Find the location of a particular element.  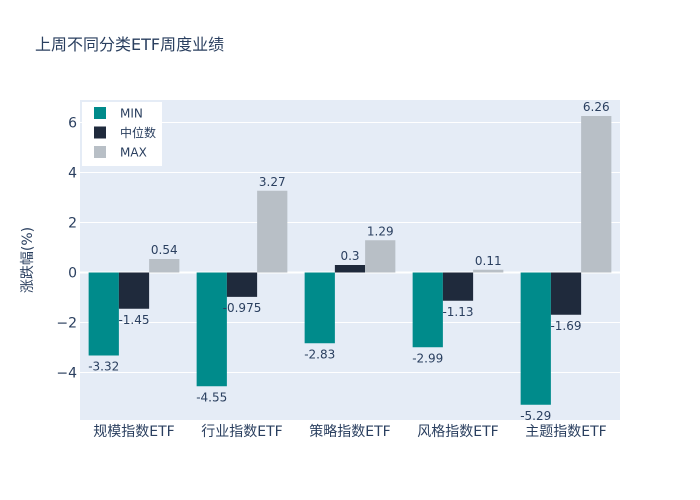

bar-MAX-主题指数ETF is located at coordinates (596, 194).